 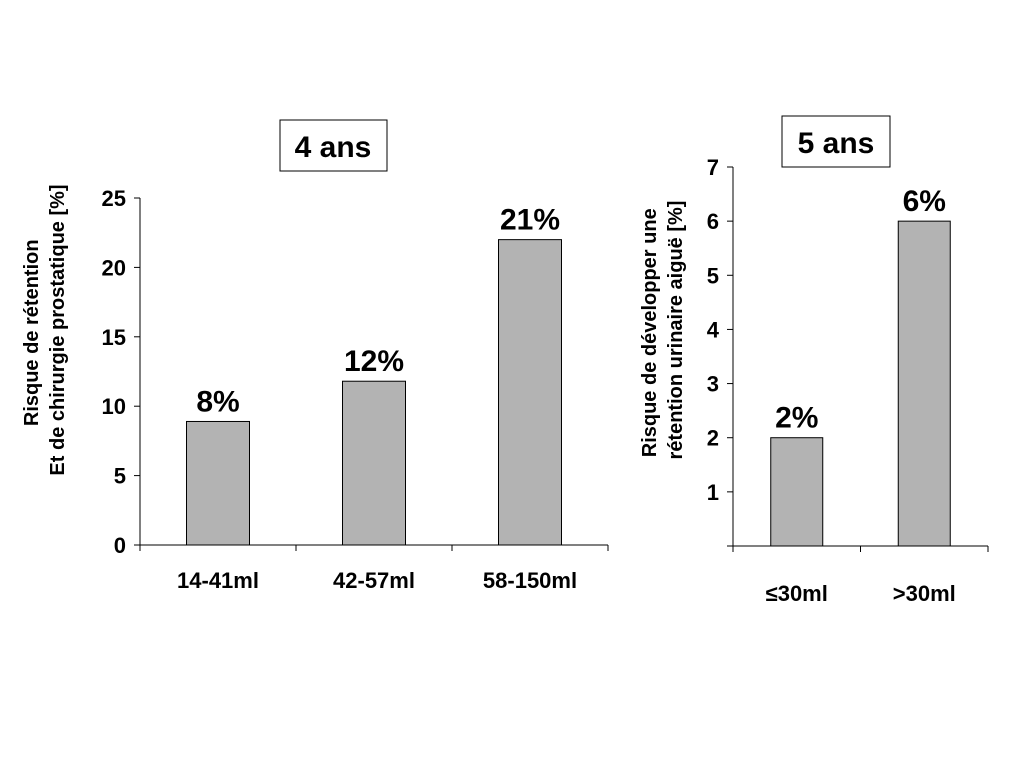 I want to click on chart1-title: 4 ans, so click(x=333, y=147).